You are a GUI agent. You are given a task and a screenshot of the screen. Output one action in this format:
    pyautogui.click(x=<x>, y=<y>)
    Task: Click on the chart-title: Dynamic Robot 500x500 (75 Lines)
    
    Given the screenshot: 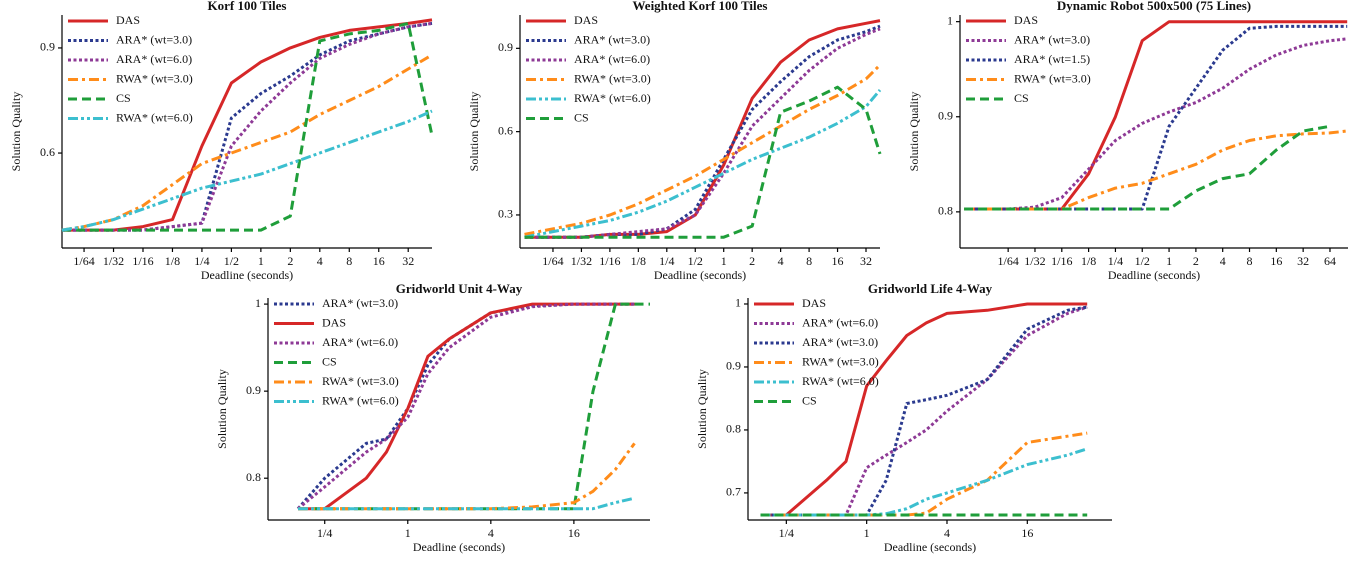 What is the action you would take?
    pyautogui.click(x=1154, y=6)
    